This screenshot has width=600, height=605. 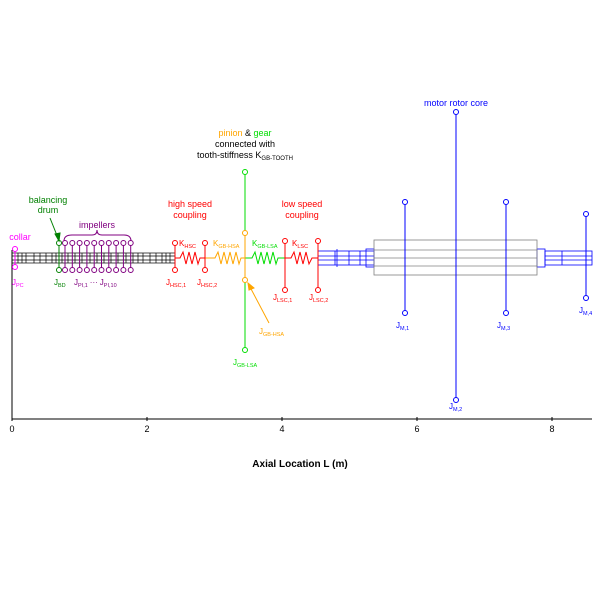 I want to click on tooth-text: tooth-stiffness K, so click(x=229, y=155).